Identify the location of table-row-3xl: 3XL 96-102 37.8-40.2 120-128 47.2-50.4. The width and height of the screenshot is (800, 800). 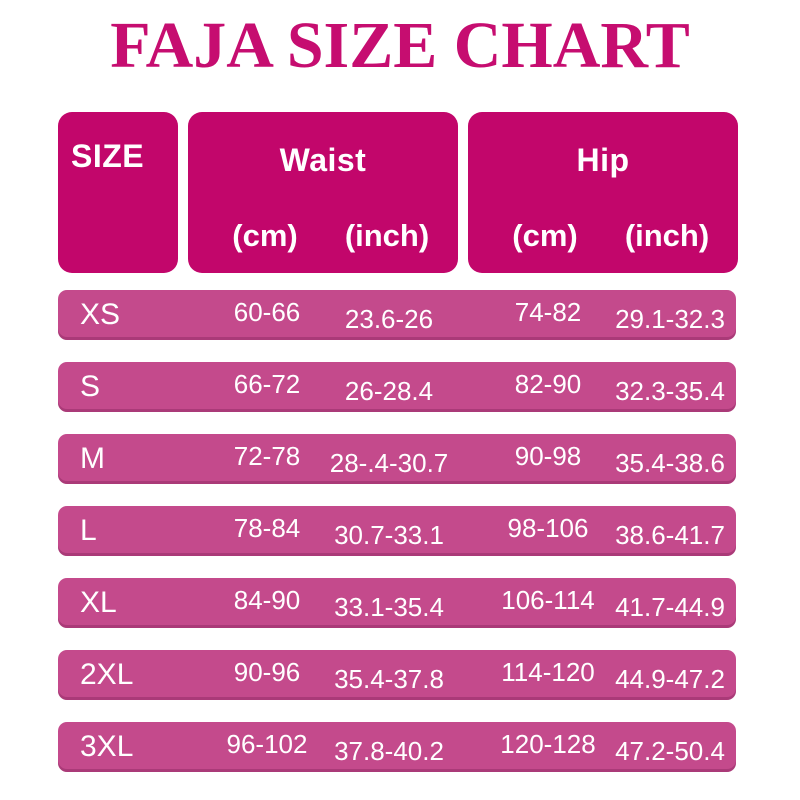
(397, 747).